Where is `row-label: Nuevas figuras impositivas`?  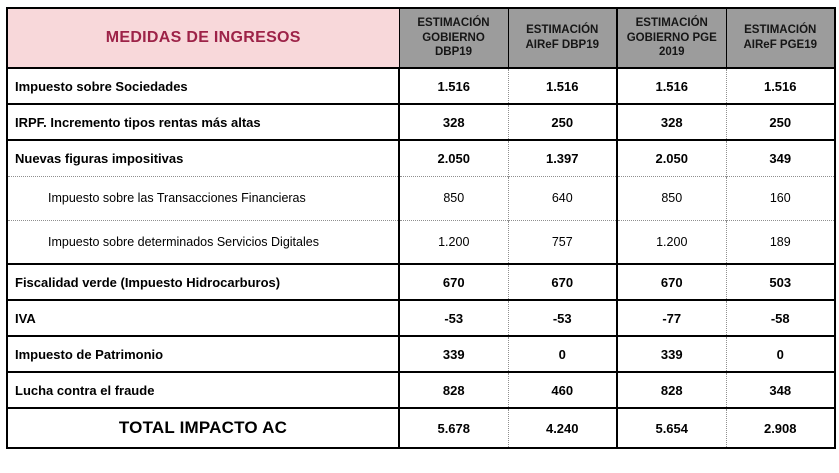 row-label: Nuevas figuras impositivas is located at coordinates (203, 157).